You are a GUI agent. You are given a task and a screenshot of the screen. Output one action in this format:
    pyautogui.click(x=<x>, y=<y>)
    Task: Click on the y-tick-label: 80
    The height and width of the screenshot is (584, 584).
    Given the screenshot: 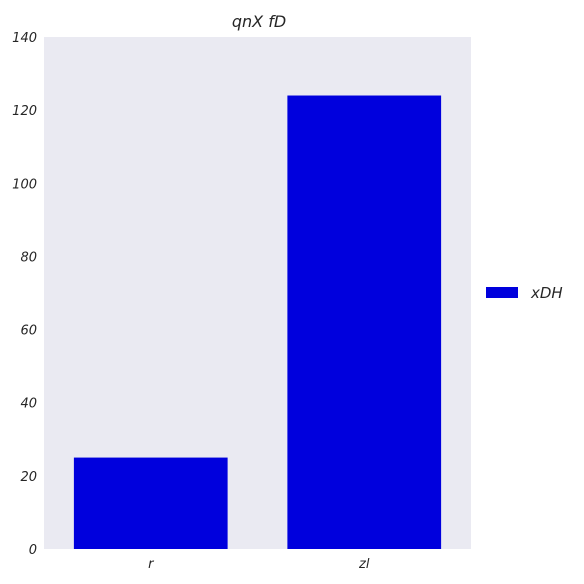 What is the action you would take?
    pyautogui.click(x=28, y=257)
    